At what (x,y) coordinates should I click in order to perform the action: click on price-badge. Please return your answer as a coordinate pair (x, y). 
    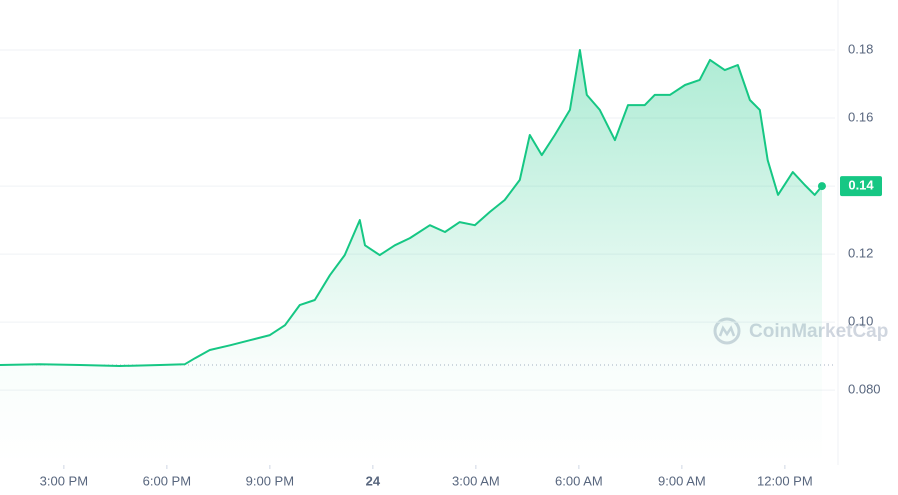
    Looking at the image, I should click on (861, 186).